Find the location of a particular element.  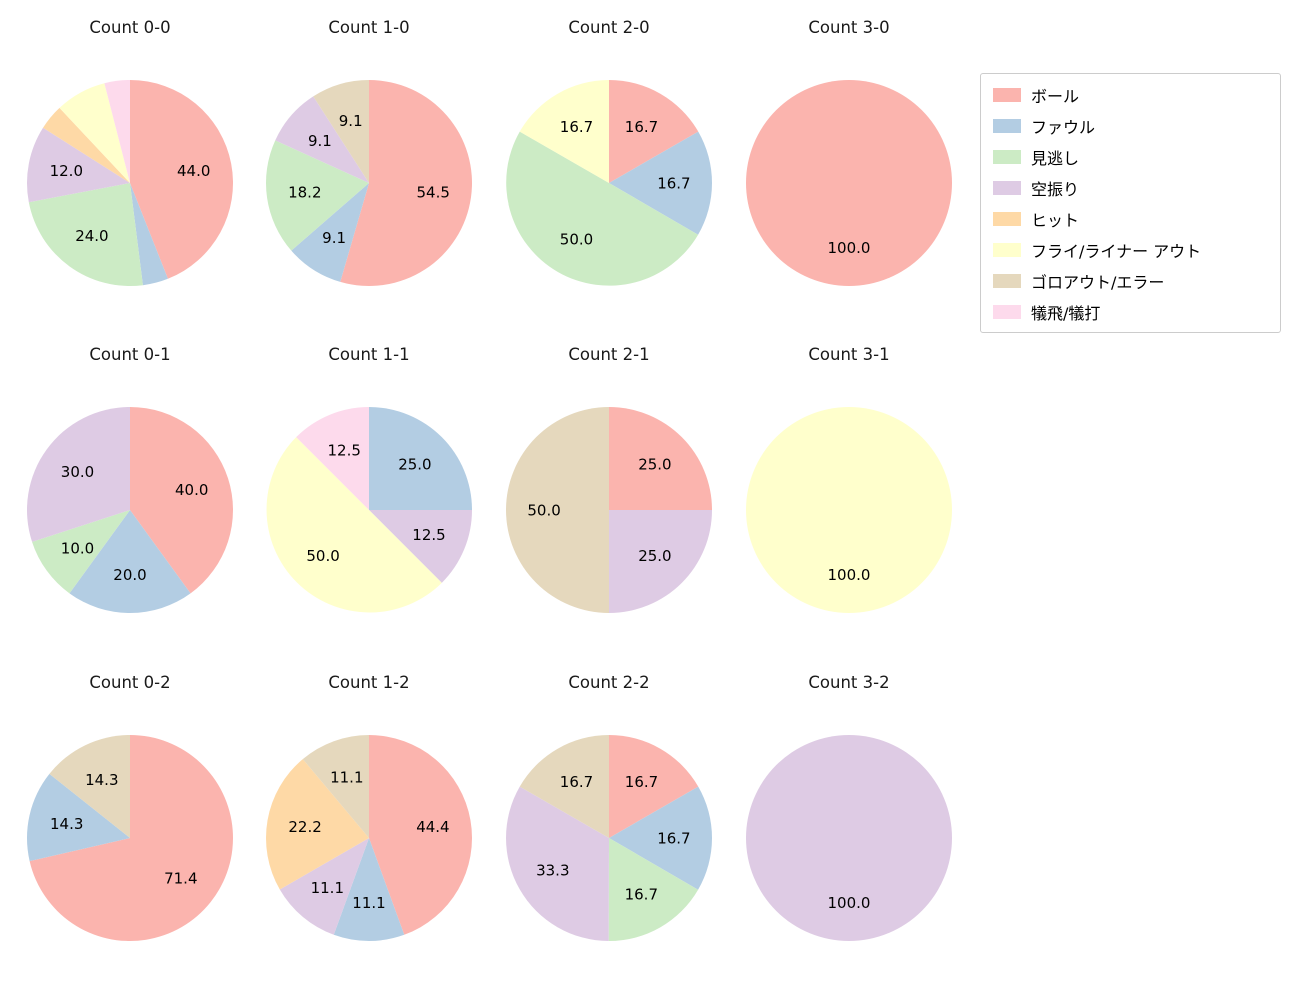

slice-label: 71.4 is located at coordinates (180, 879).